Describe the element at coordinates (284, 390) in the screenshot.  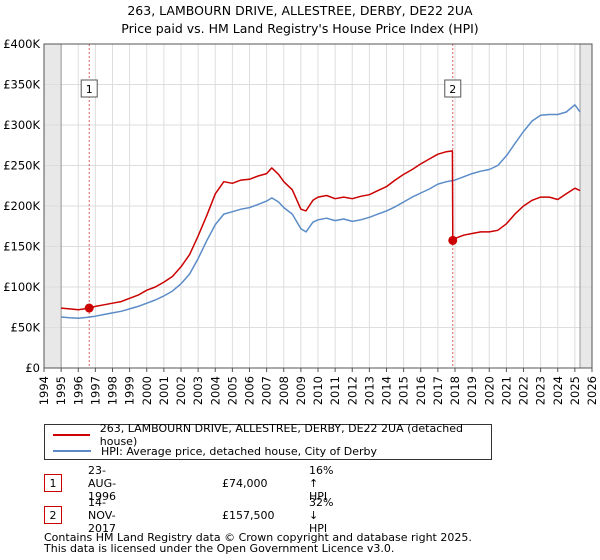
I see `x-tick-label: 2008` at that location.